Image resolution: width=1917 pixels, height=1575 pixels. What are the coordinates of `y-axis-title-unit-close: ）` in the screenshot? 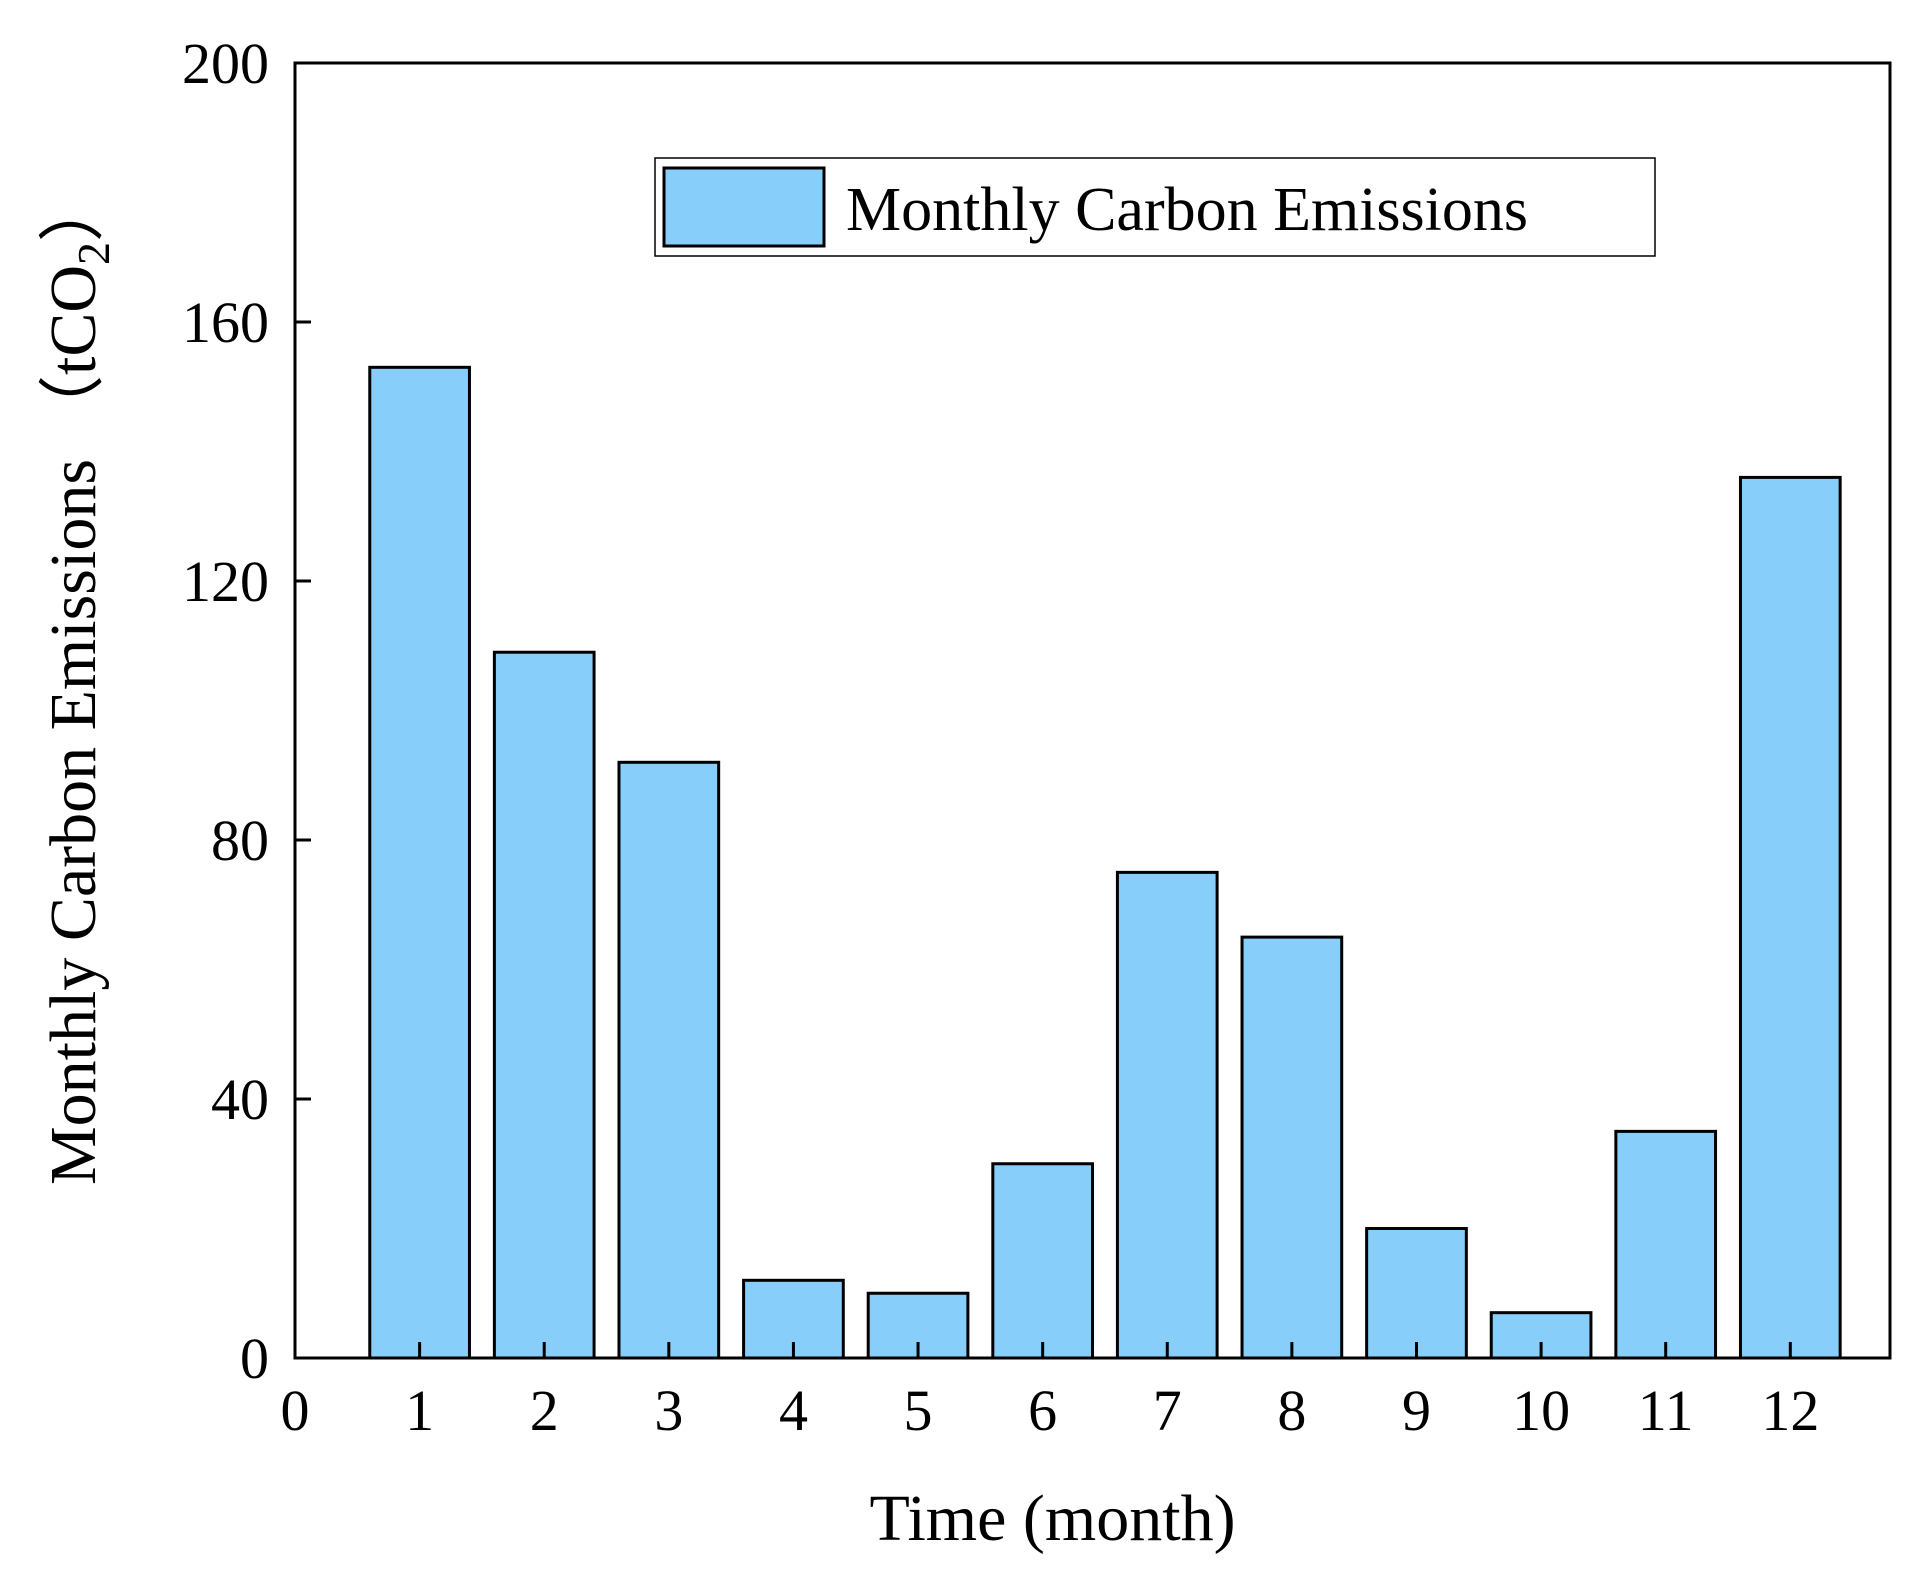 It's located at (73, 209).